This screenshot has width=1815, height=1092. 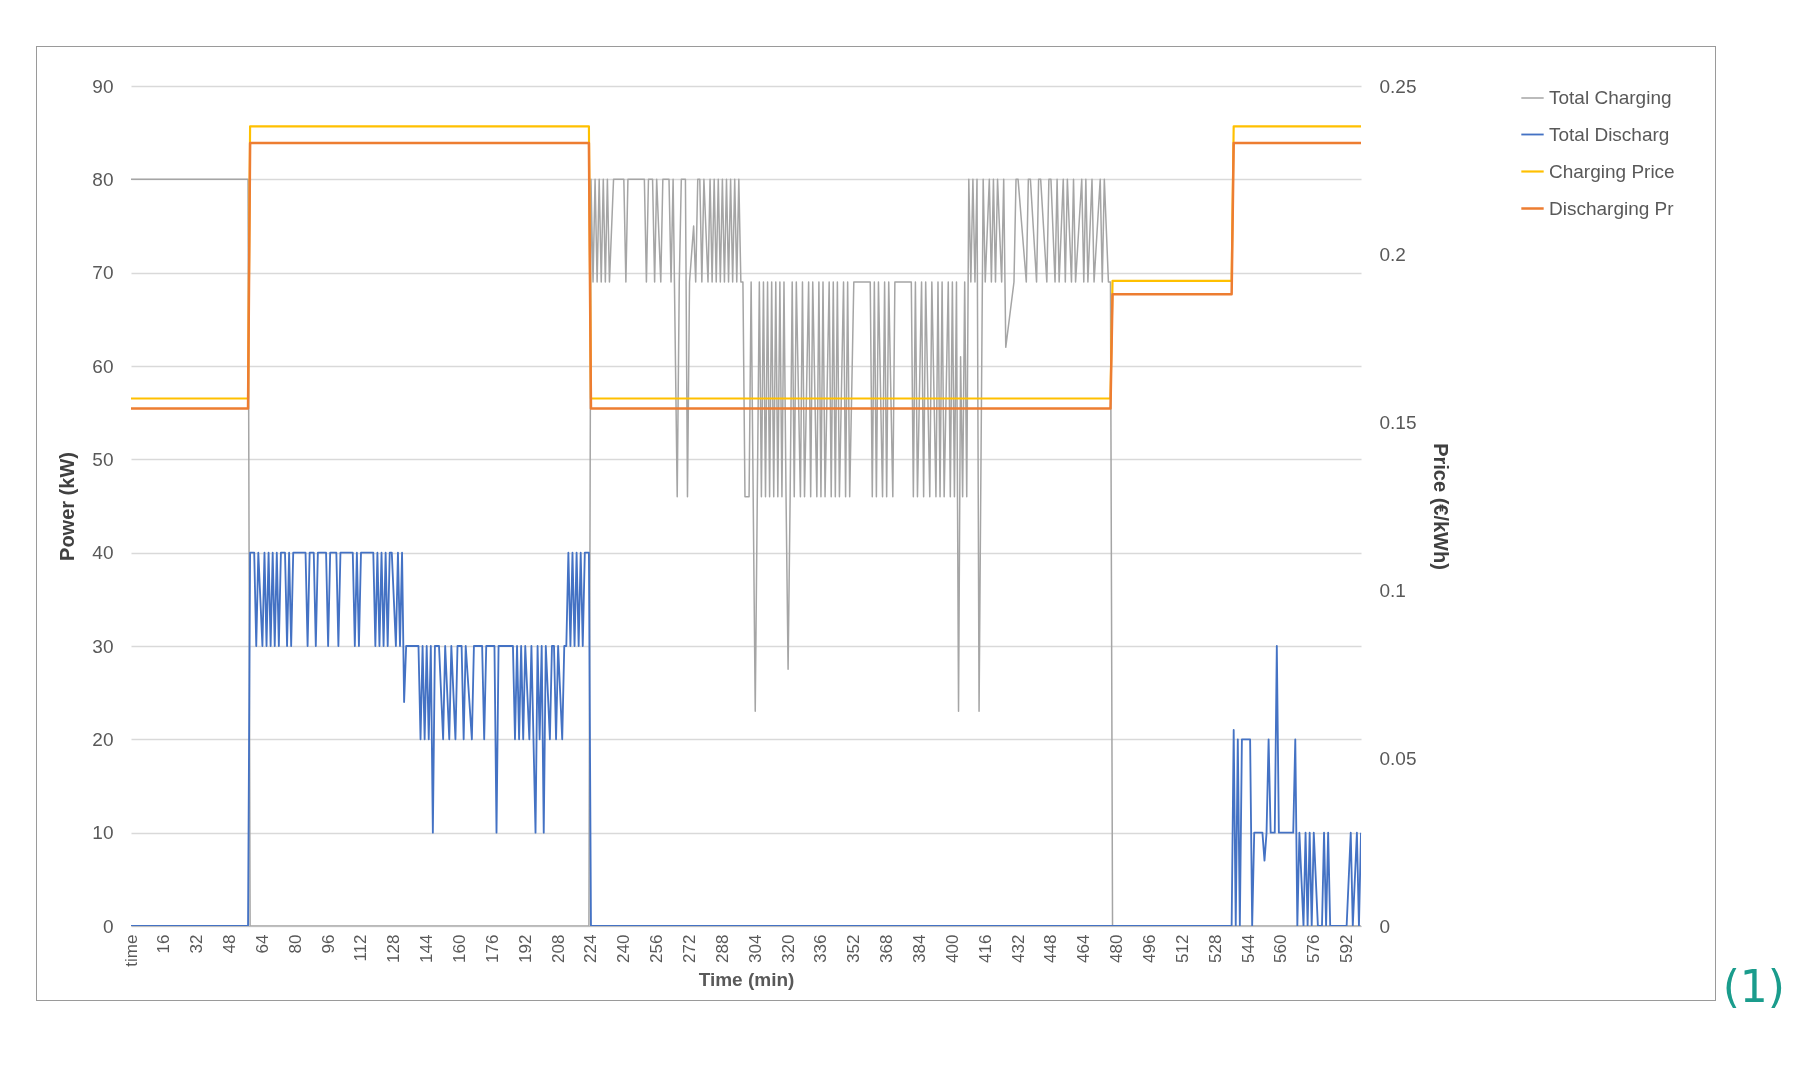 What do you see at coordinates (1314, 948) in the screenshot?
I see `x-tick-label: 576` at bounding box center [1314, 948].